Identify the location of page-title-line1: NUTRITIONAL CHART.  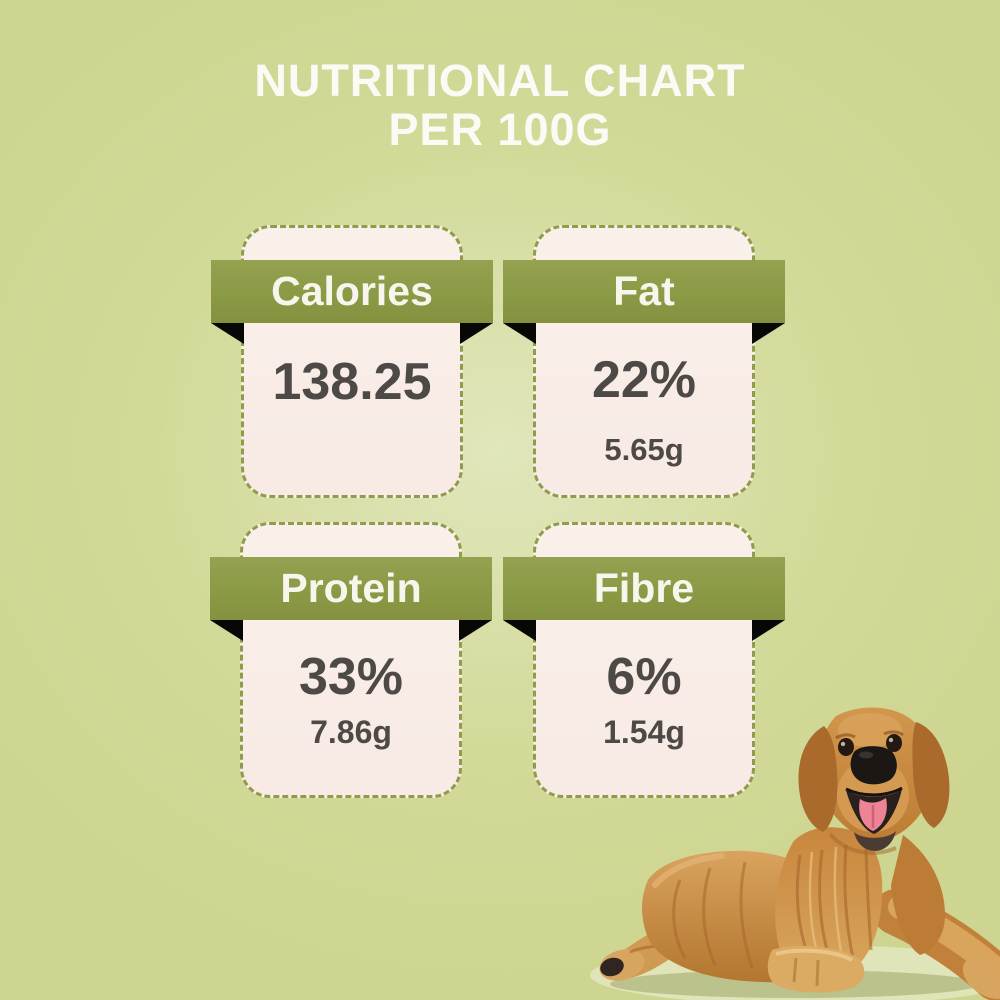
(500, 80).